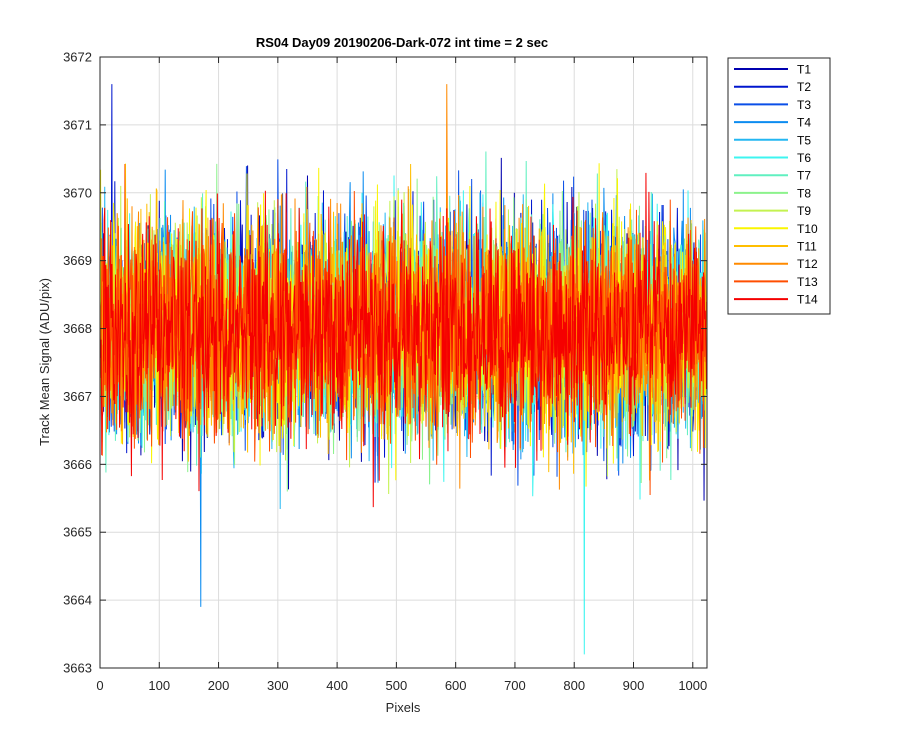 Image resolution: width=900 pixels, height=750 pixels. What do you see at coordinates (77, 192) in the screenshot?
I see `y-tick-label: 3670` at bounding box center [77, 192].